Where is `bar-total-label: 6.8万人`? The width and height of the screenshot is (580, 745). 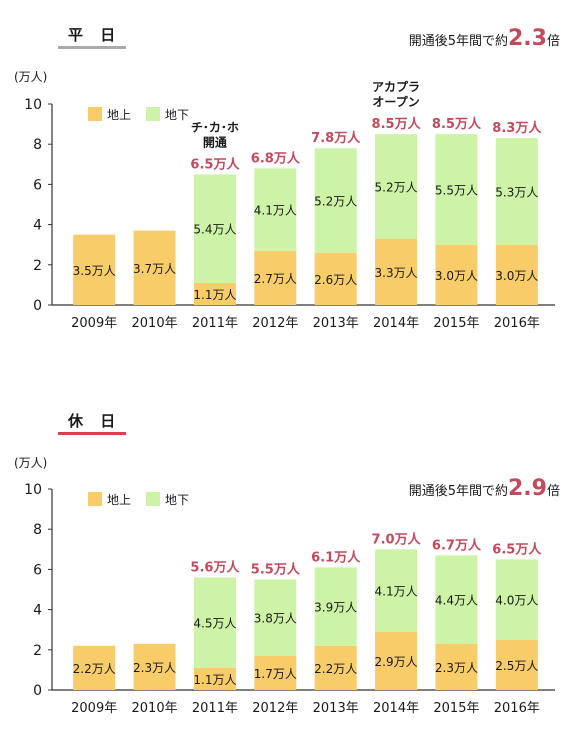
bar-total-label: 6.8万人 is located at coordinates (276, 158).